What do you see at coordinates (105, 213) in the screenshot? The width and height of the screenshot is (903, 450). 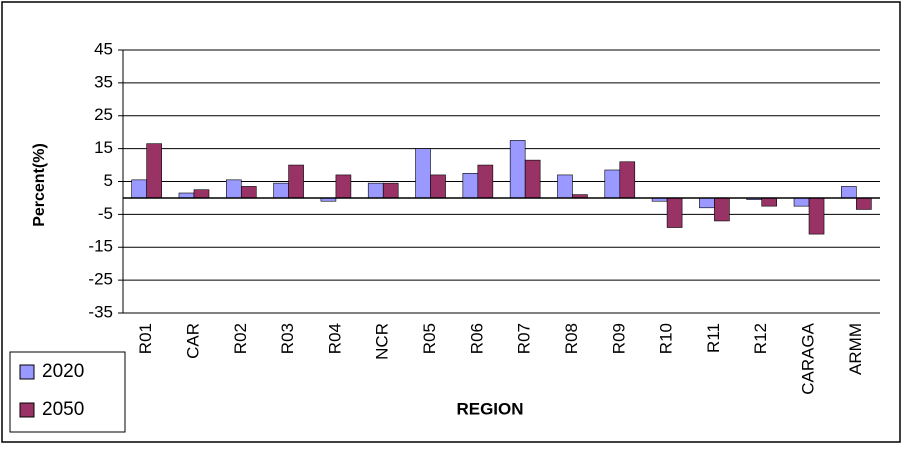 I see `y-tick-label: -5` at bounding box center [105, 213].